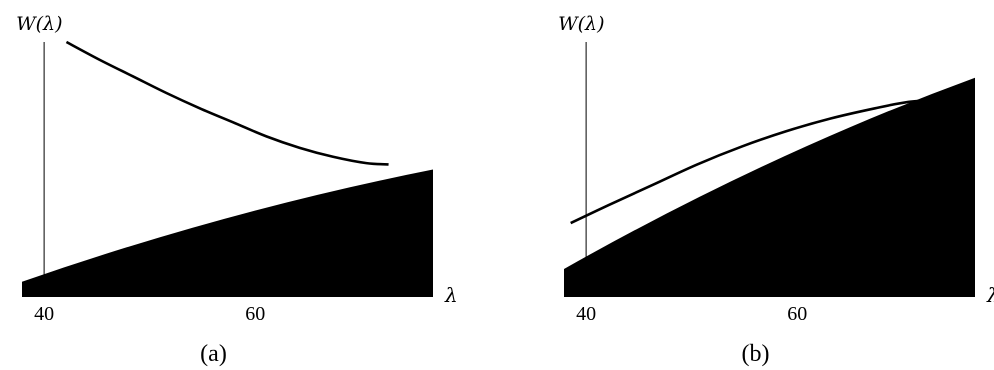 Image resolution: width=994 pixels, height=370 pixels. What do you see at coordinates (213, 354) in the screenshot?
I see `caption: (a)` at bounding box center [213, 354].